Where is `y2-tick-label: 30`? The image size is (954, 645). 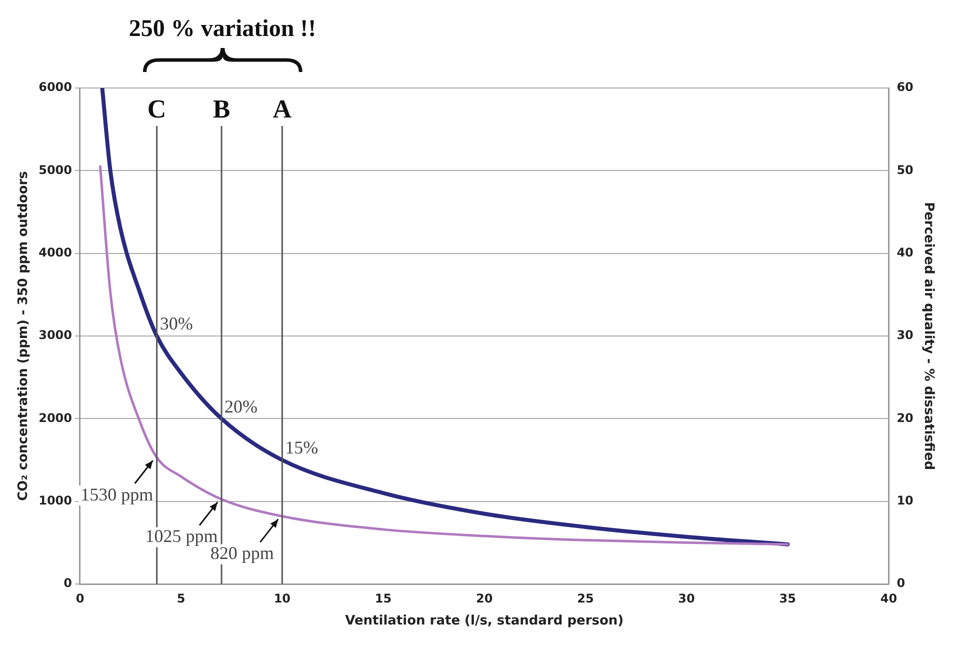 y2-tick-label: 30 is located at coordinates (905, 335).